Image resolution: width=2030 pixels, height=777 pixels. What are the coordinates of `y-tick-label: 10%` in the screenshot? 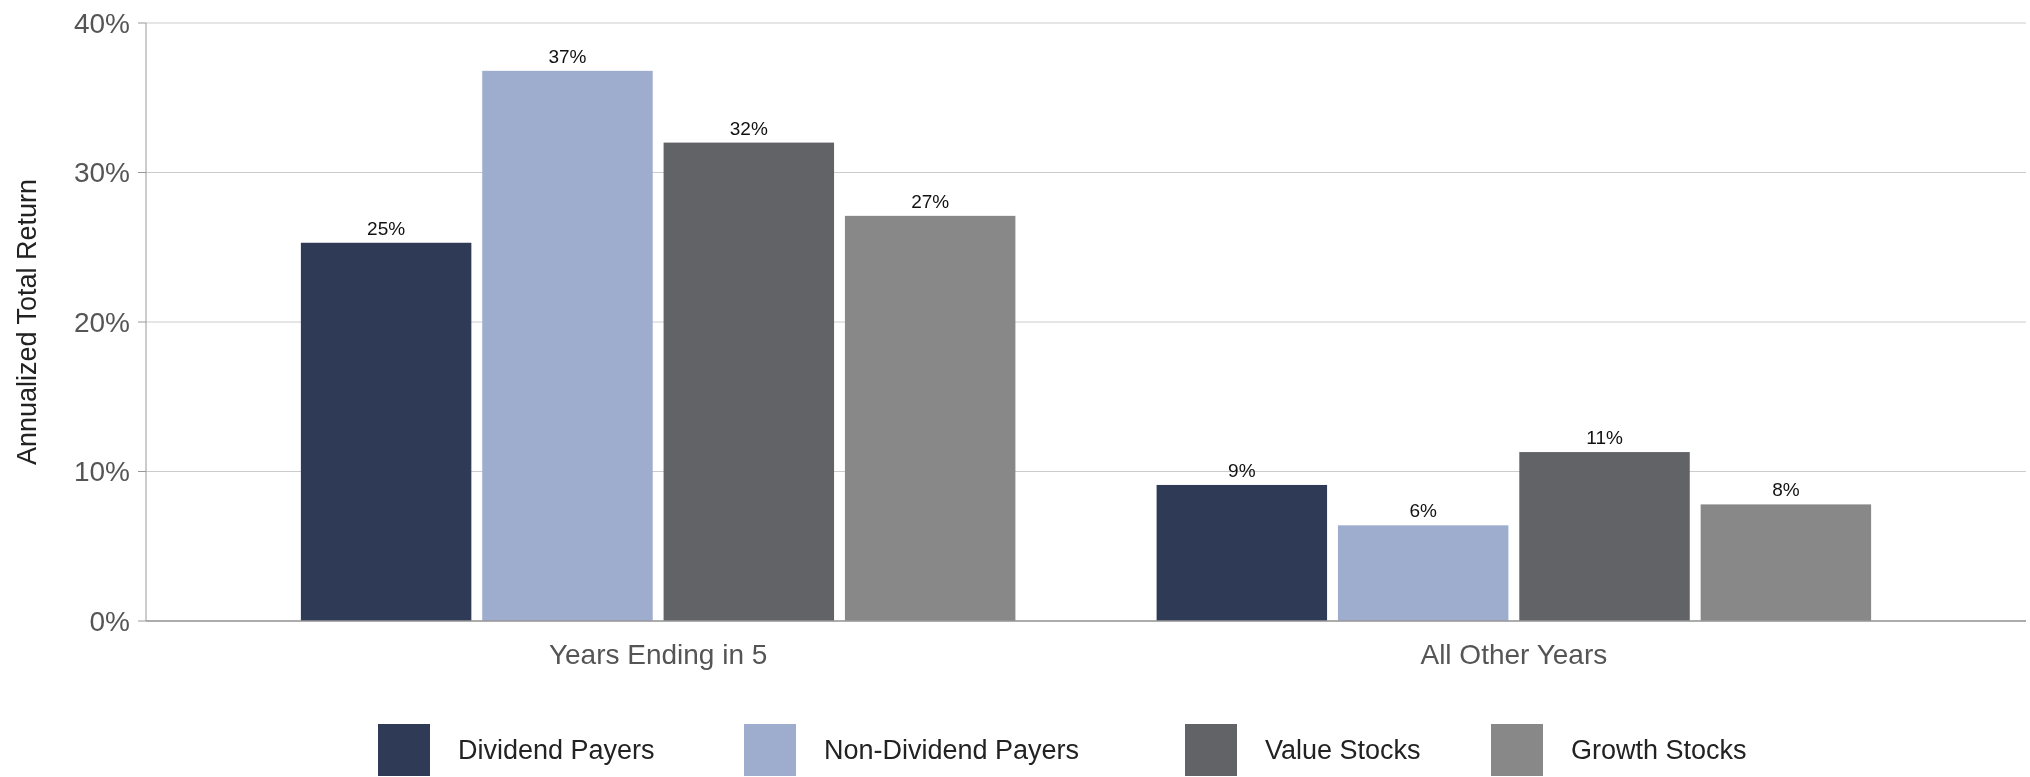 It's located at (101, 472).